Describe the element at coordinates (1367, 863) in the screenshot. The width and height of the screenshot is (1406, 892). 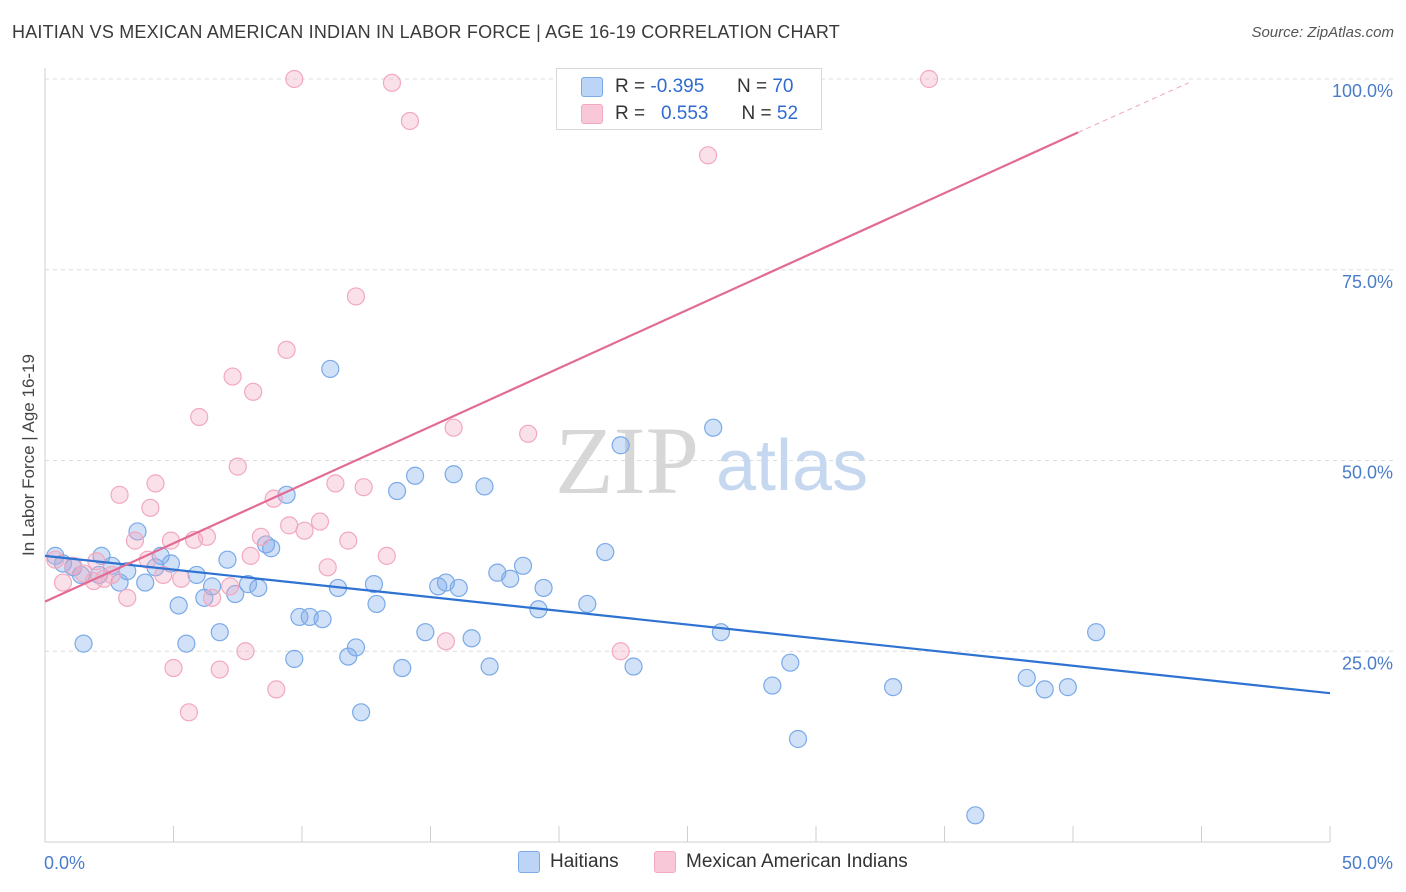
I see `x-tick-label-max: 50.0%` at that location.